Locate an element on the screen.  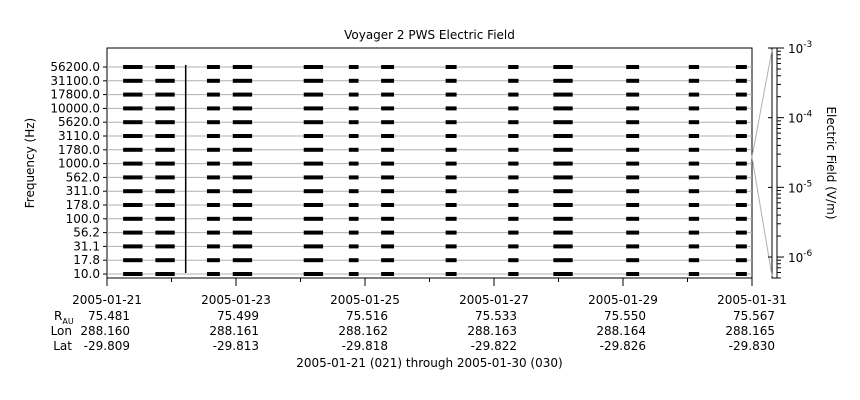
ephemeris-row-label-sub: AU is located at coordinates (67, 321).